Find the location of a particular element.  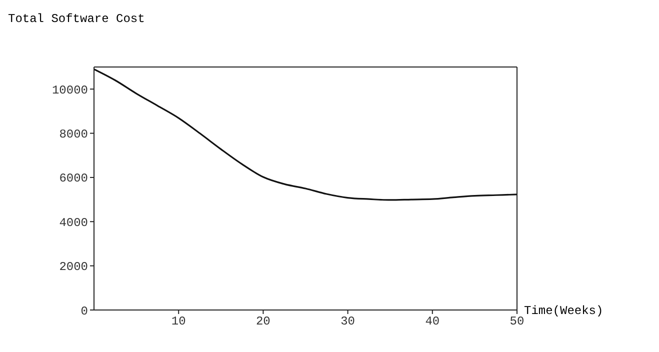

y-tick-label: 10000 is located at coordinates (70, 90).